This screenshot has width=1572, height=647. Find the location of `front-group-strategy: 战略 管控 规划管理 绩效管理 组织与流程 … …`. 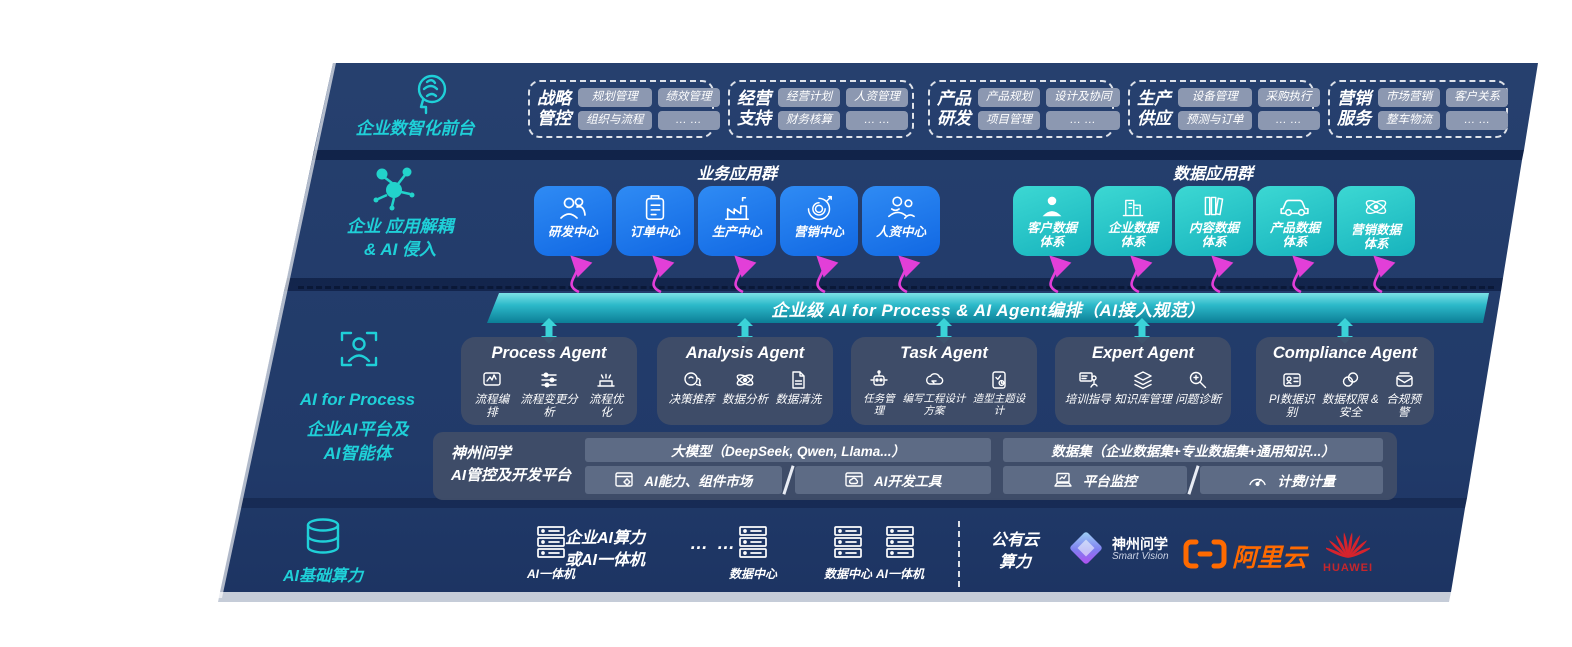

front-group-strategy: 战略 管控 规划管理 绩效管理 组织与流程 … … is located at coordinates (624, 109).